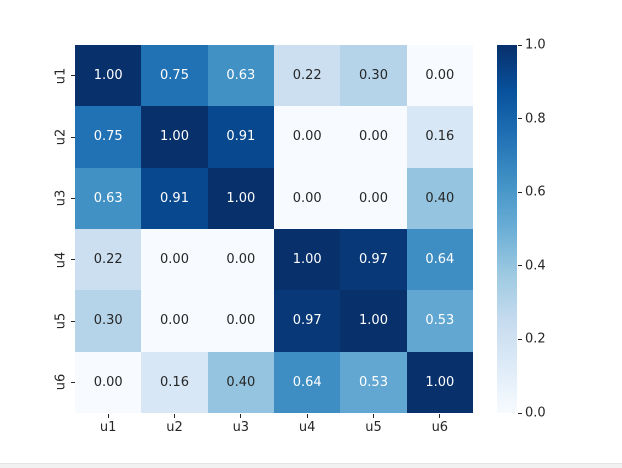  I want to click on y-tick-label: u2, so click(61, 137).